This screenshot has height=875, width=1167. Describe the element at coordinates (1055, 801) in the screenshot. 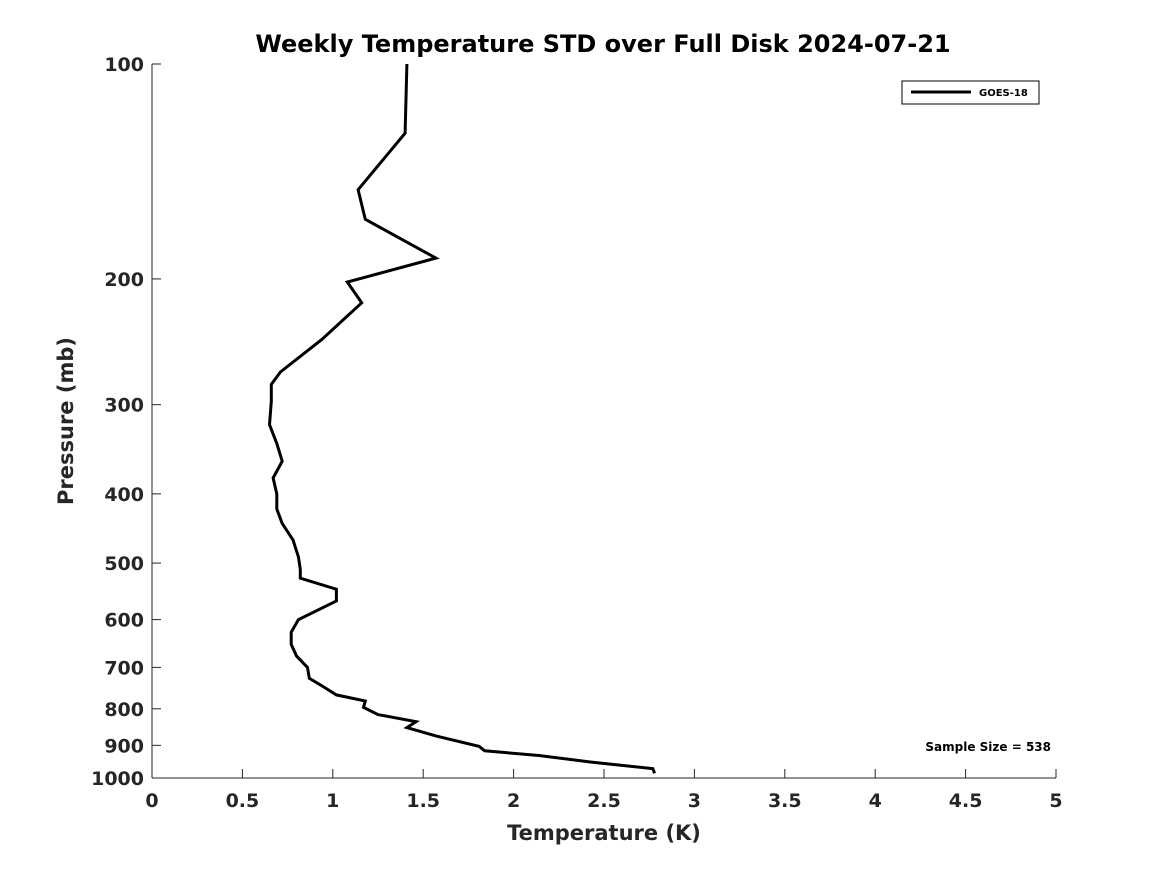

I see `x-tick-label: 5` at that location.